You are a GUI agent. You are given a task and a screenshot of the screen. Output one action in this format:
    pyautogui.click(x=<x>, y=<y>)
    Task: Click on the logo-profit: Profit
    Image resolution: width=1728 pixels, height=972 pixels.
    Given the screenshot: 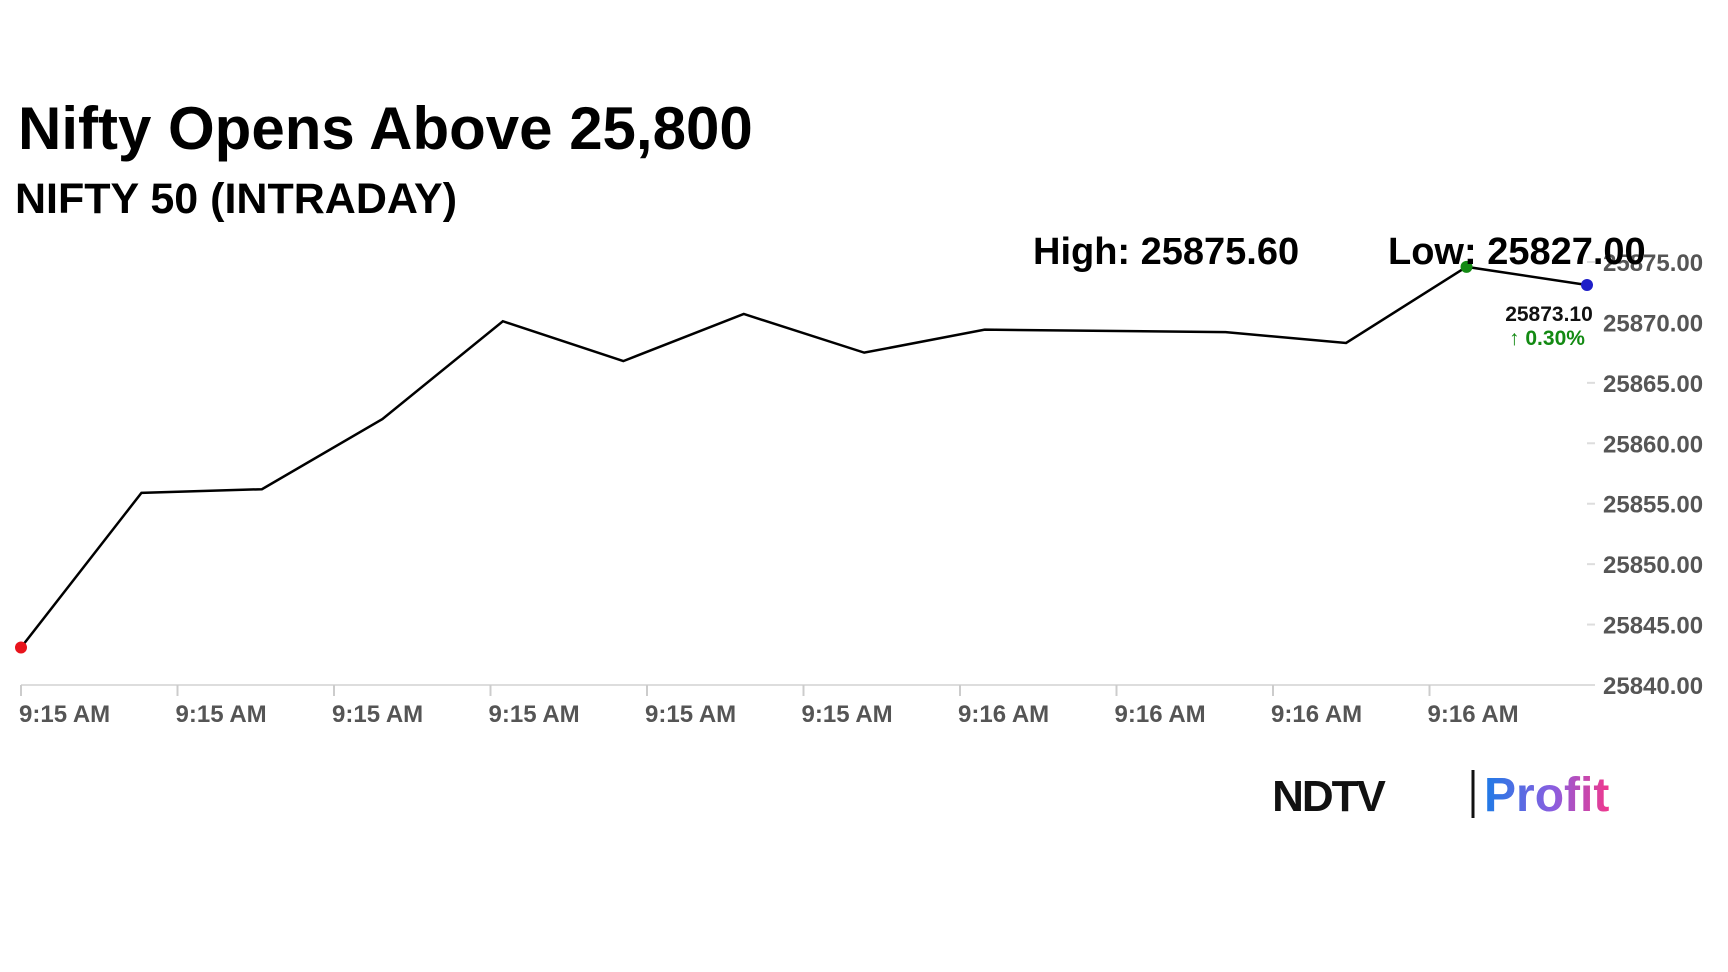 What is the action you would take?
    pyautogui.click(x=1546, y=795)
    